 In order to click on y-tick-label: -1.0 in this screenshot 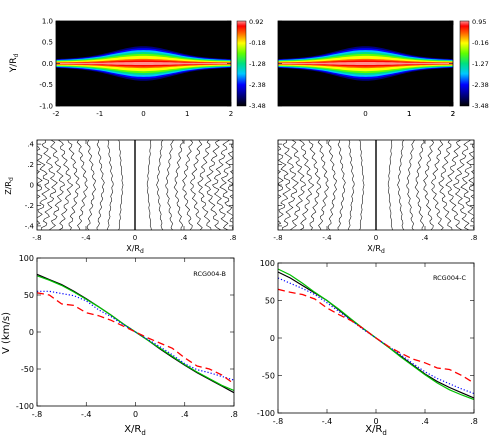, I will do `click(46, 106)`.